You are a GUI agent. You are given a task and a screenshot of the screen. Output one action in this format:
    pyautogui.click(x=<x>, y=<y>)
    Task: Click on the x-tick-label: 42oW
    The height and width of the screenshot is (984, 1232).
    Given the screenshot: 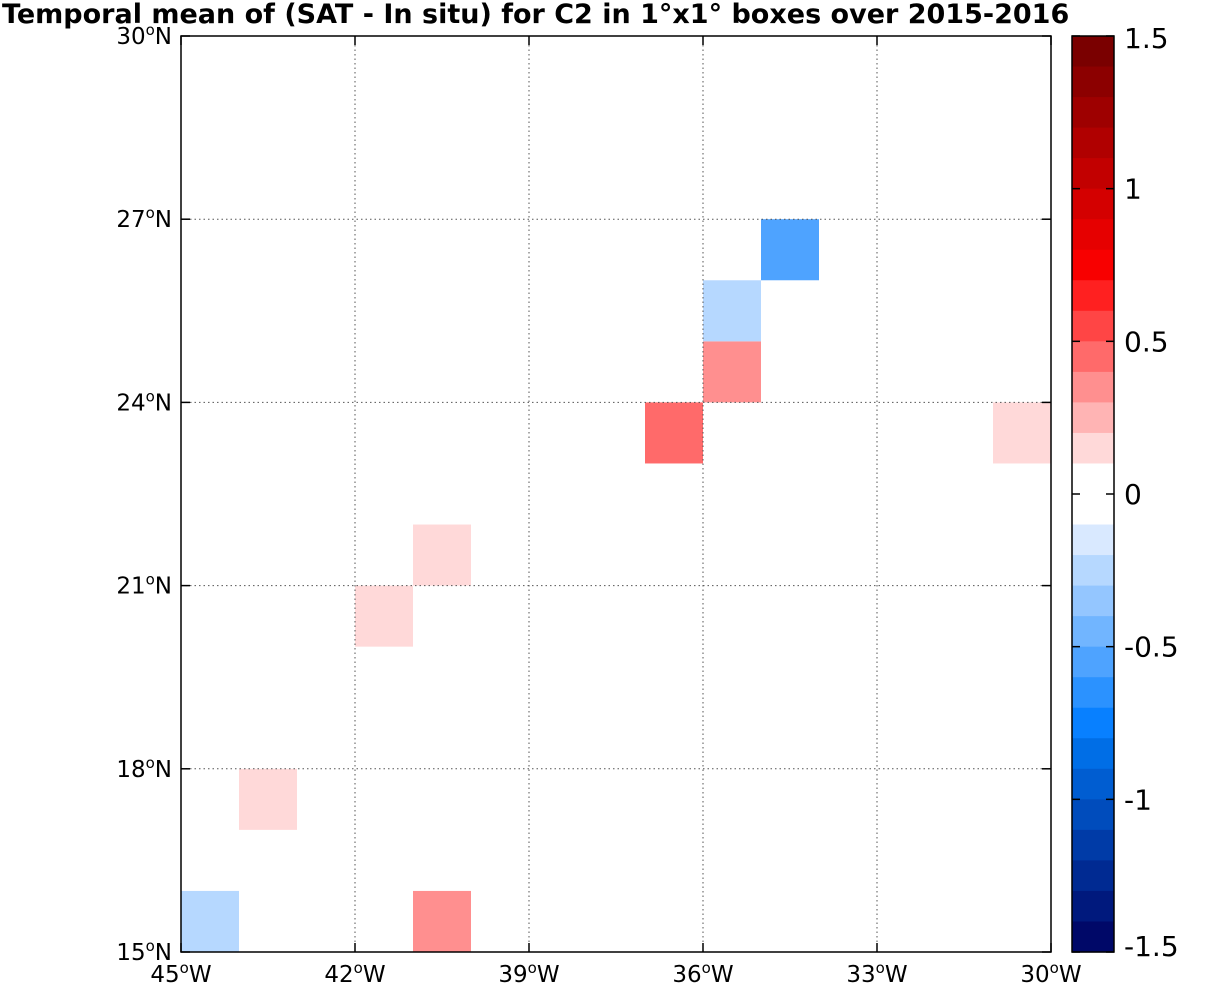 What is the action you would take?
    pyautogui.click(x=354, y=971)
    